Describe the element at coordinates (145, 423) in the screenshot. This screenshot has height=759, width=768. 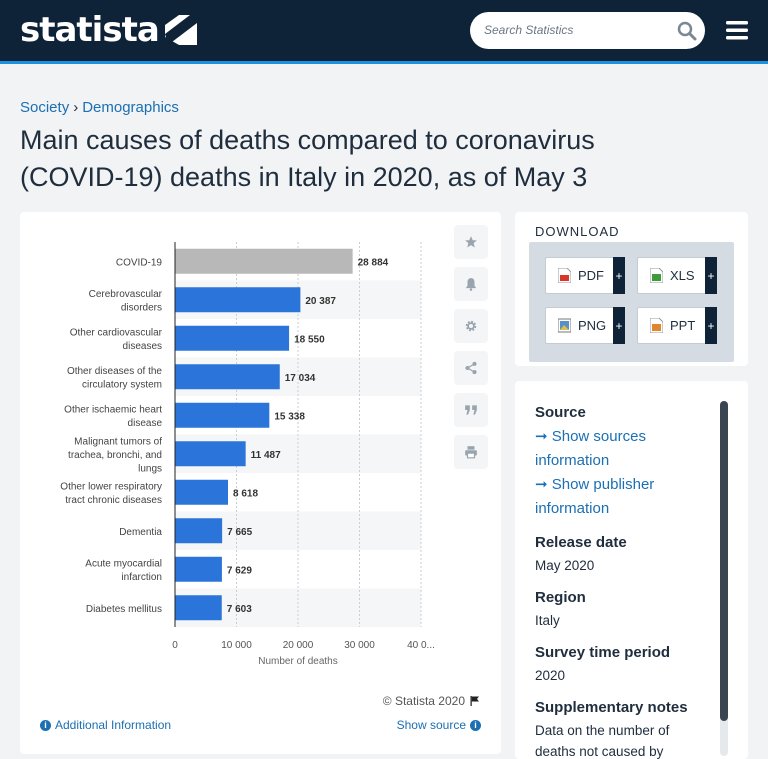
I see `category-label: disease` at that location.